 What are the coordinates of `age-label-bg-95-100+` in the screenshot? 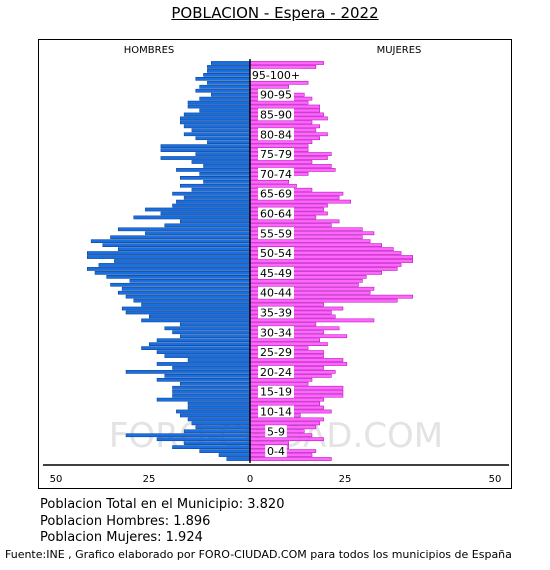 It's located at (276, 74).